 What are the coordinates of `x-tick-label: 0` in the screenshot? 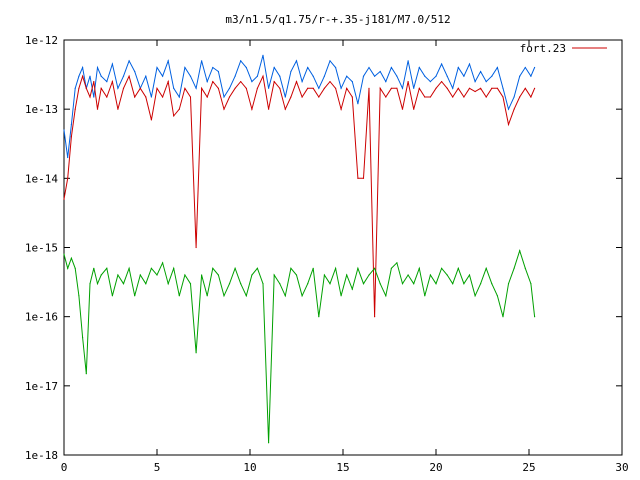 It's located at (64, 467).